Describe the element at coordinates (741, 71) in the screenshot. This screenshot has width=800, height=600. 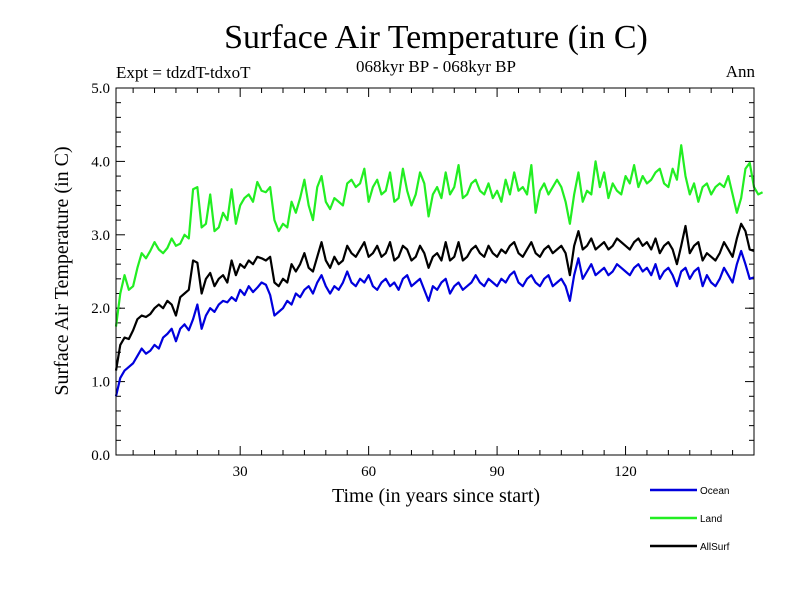
I see `period-label: Ann` at that location.